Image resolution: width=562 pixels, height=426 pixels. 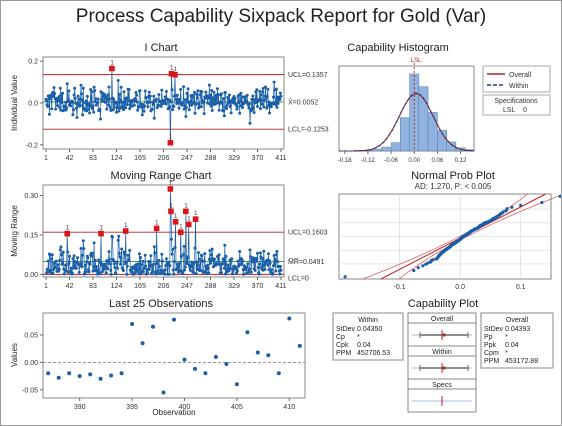 What do you see at coordinates (308, 233) in the screenshot?
I see `mr-ucl-label: UCL=0.1603` at bounding box center [308, 233].